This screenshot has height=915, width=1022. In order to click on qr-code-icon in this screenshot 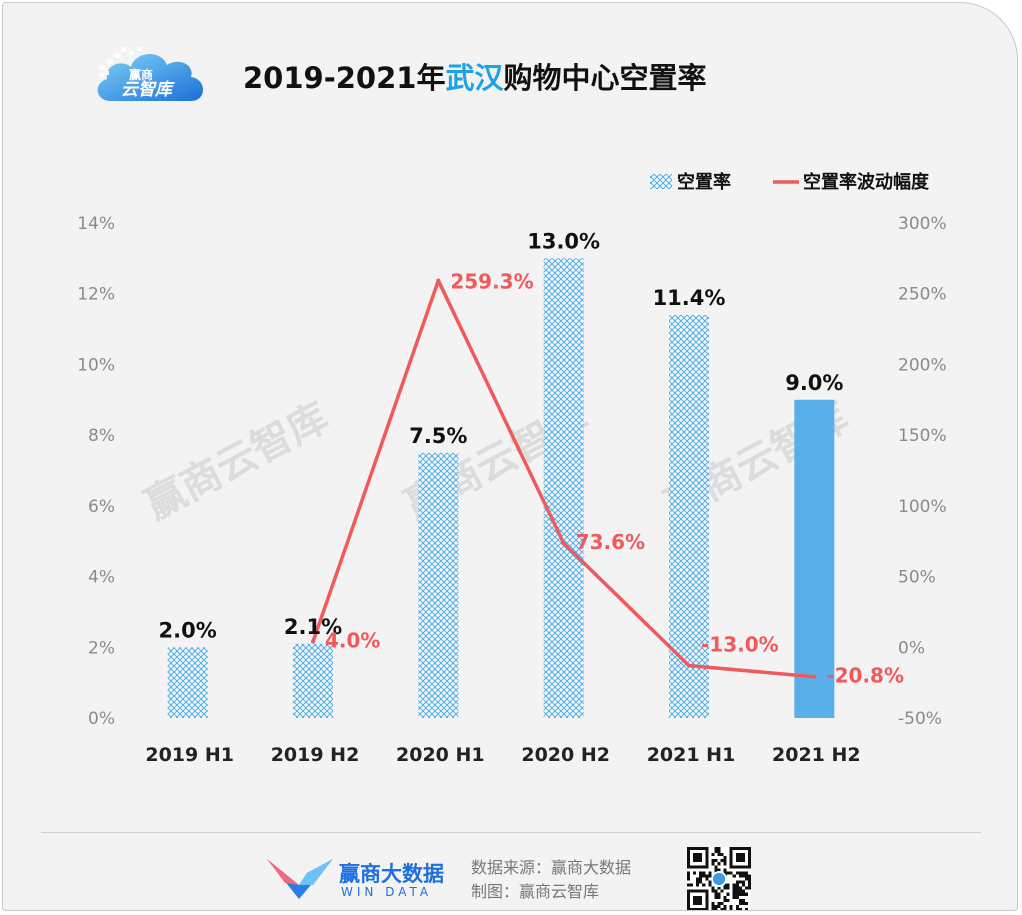, I will do `click(719, 878)`.